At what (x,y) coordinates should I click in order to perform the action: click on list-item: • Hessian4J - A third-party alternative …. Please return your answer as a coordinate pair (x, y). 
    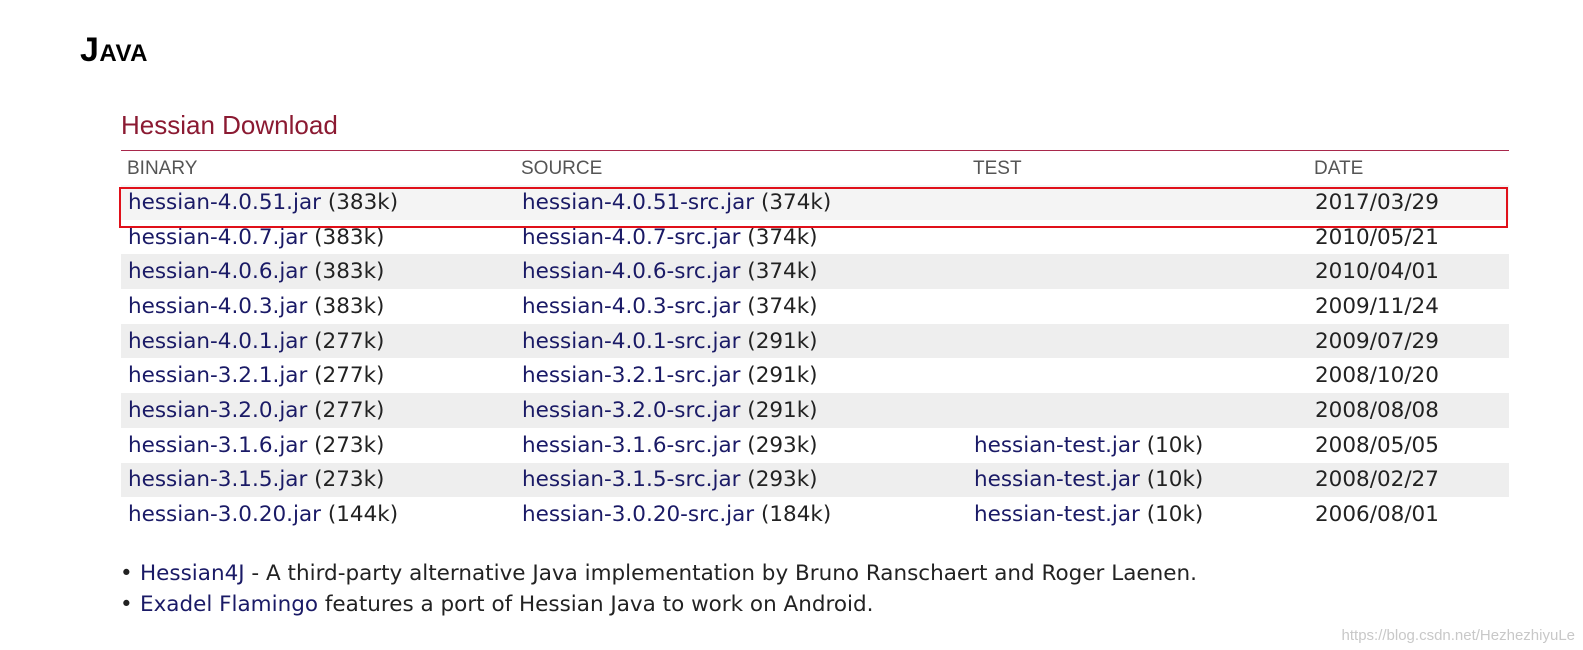
    Looking at the image, I should click on (658, 573).